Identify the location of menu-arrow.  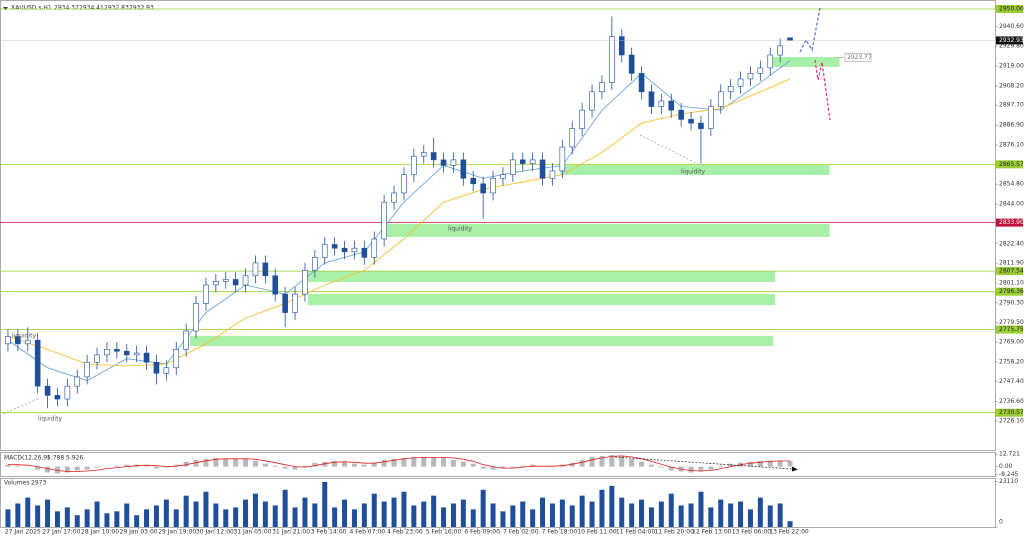
(5, 8).